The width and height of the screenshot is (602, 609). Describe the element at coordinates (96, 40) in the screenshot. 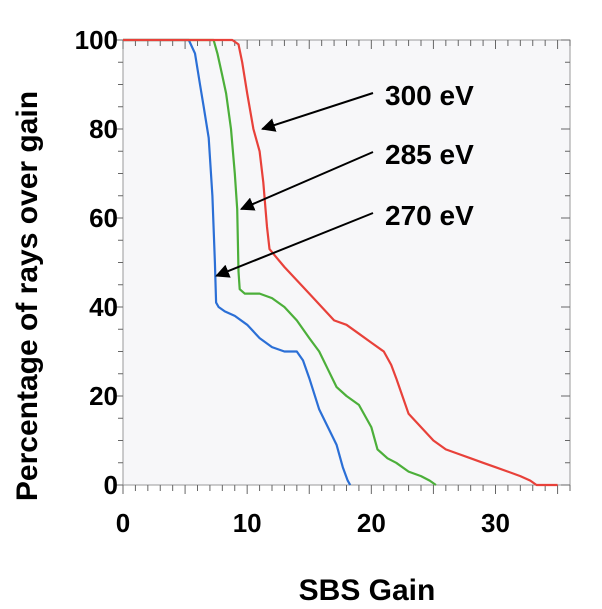

I see `y-tick-label: 100` at that location.